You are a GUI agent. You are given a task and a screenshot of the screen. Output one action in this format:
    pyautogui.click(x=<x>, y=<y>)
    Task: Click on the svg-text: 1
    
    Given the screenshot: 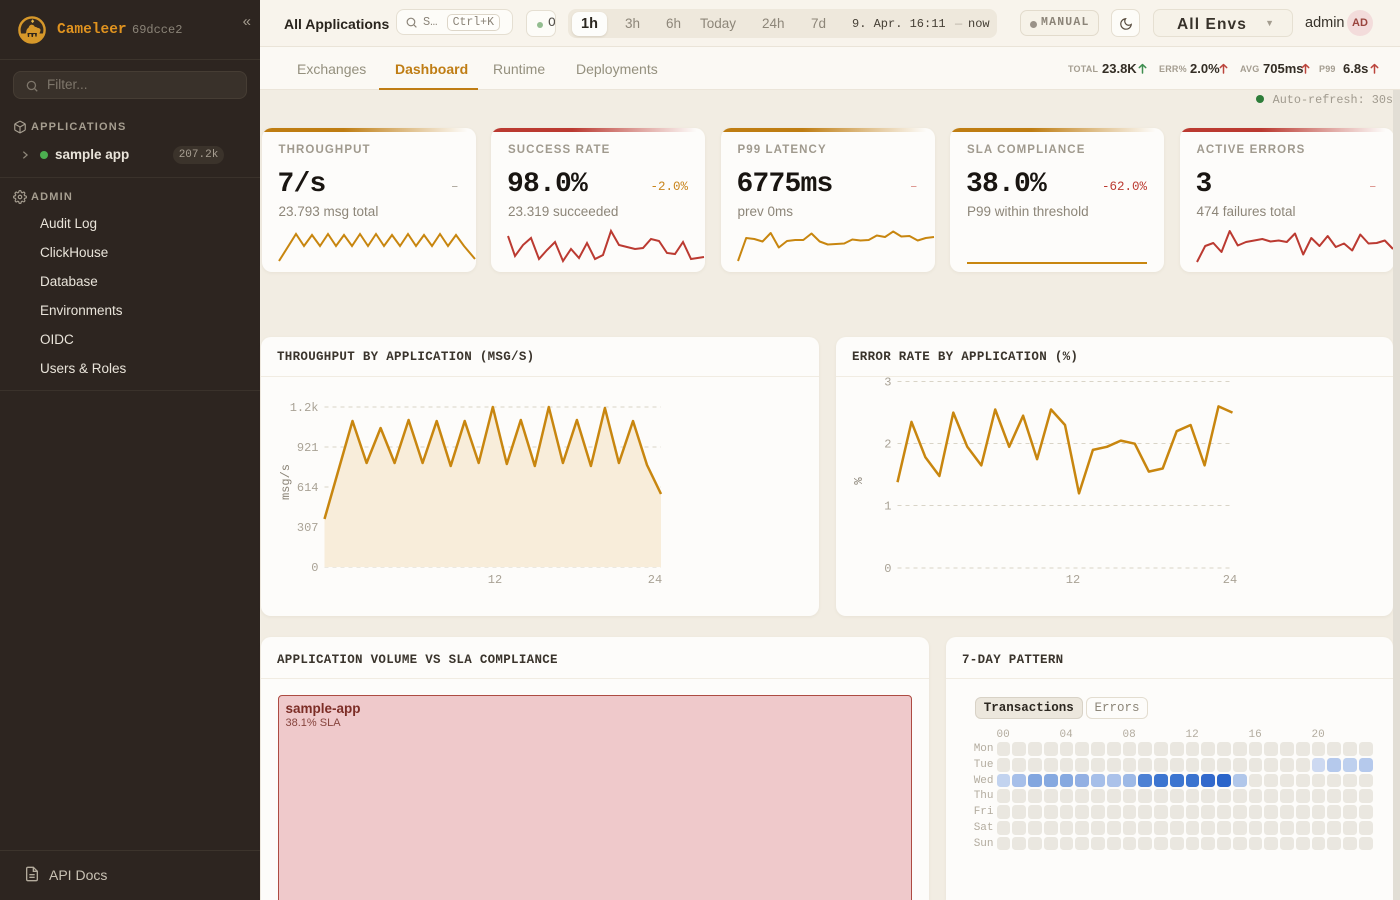 What is the action you would take?
    pyautogui.click(x=887, y=507)
    